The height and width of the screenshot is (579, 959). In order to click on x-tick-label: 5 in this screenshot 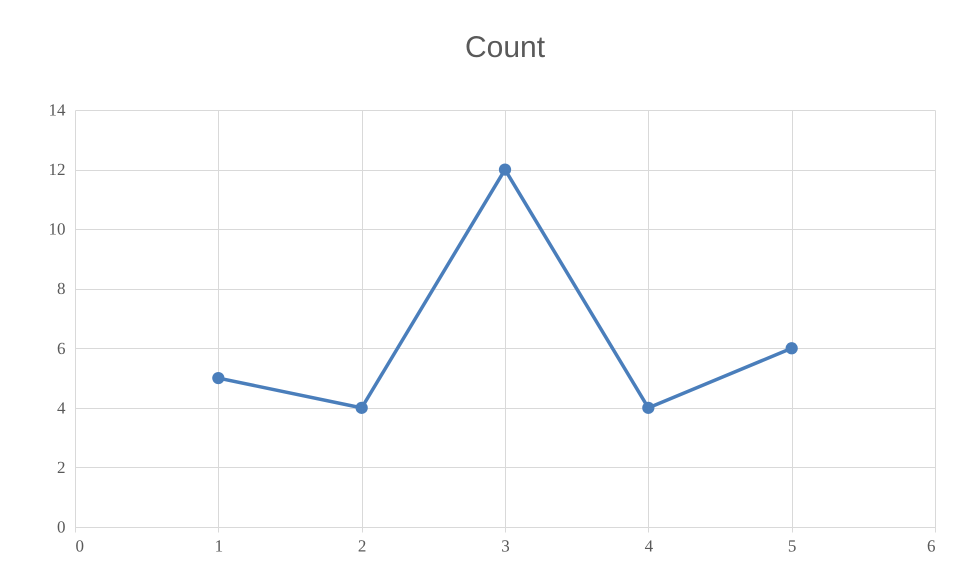, I will do `click(792, 546)`.